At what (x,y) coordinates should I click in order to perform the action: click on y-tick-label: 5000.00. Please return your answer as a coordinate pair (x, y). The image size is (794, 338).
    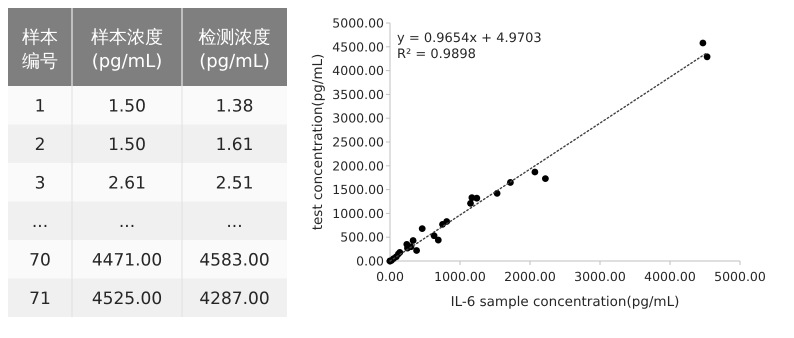
    Looking at the image, I should click on (358, 23).